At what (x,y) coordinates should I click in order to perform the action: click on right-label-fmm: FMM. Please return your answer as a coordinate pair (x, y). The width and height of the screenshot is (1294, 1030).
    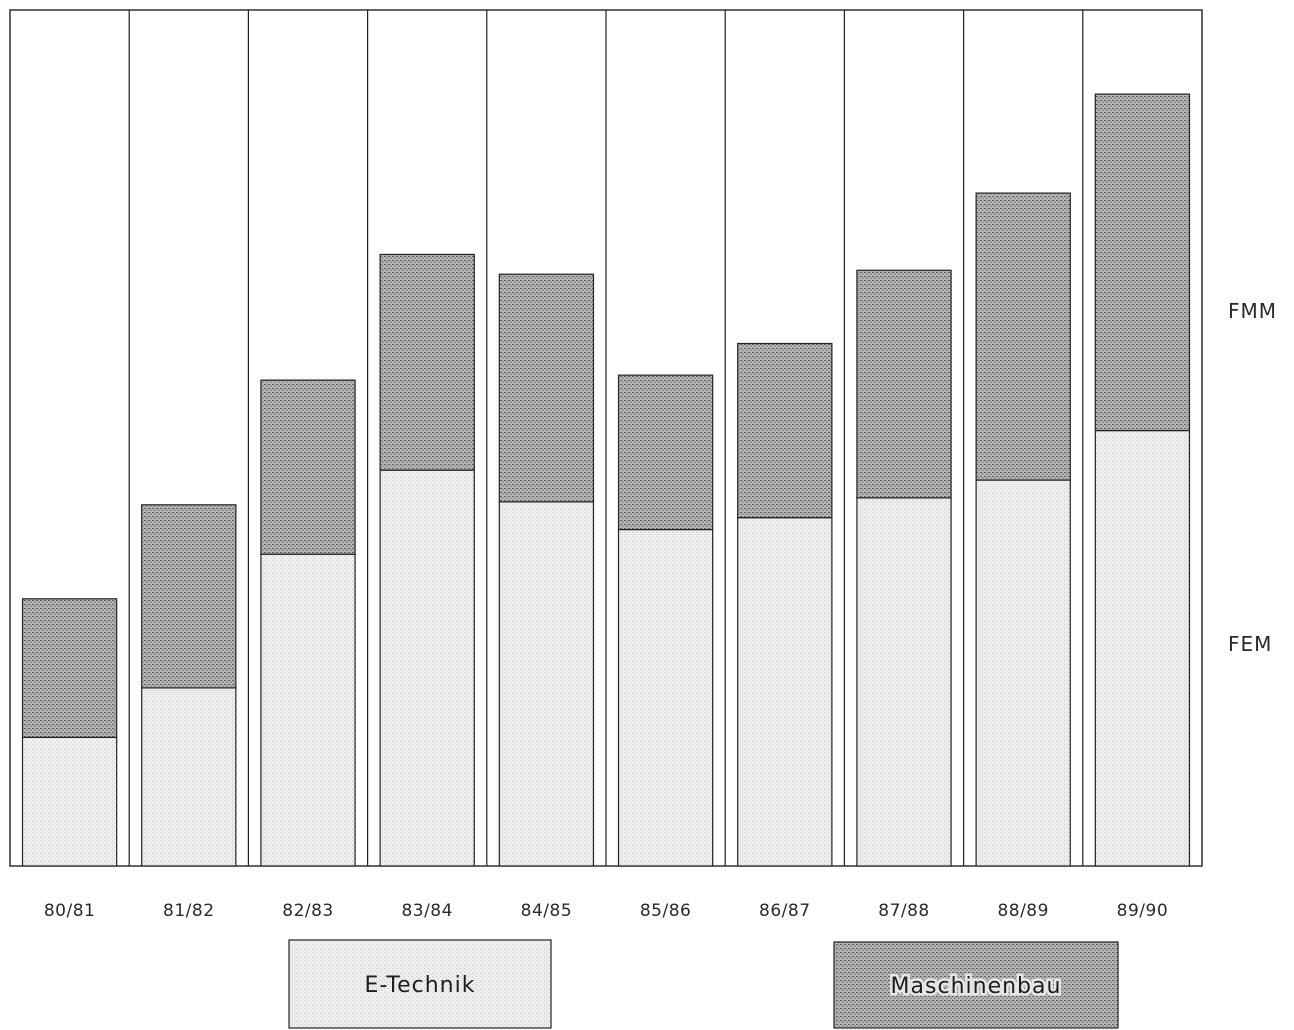
    Looking at the image, I should click on (1252, 311).